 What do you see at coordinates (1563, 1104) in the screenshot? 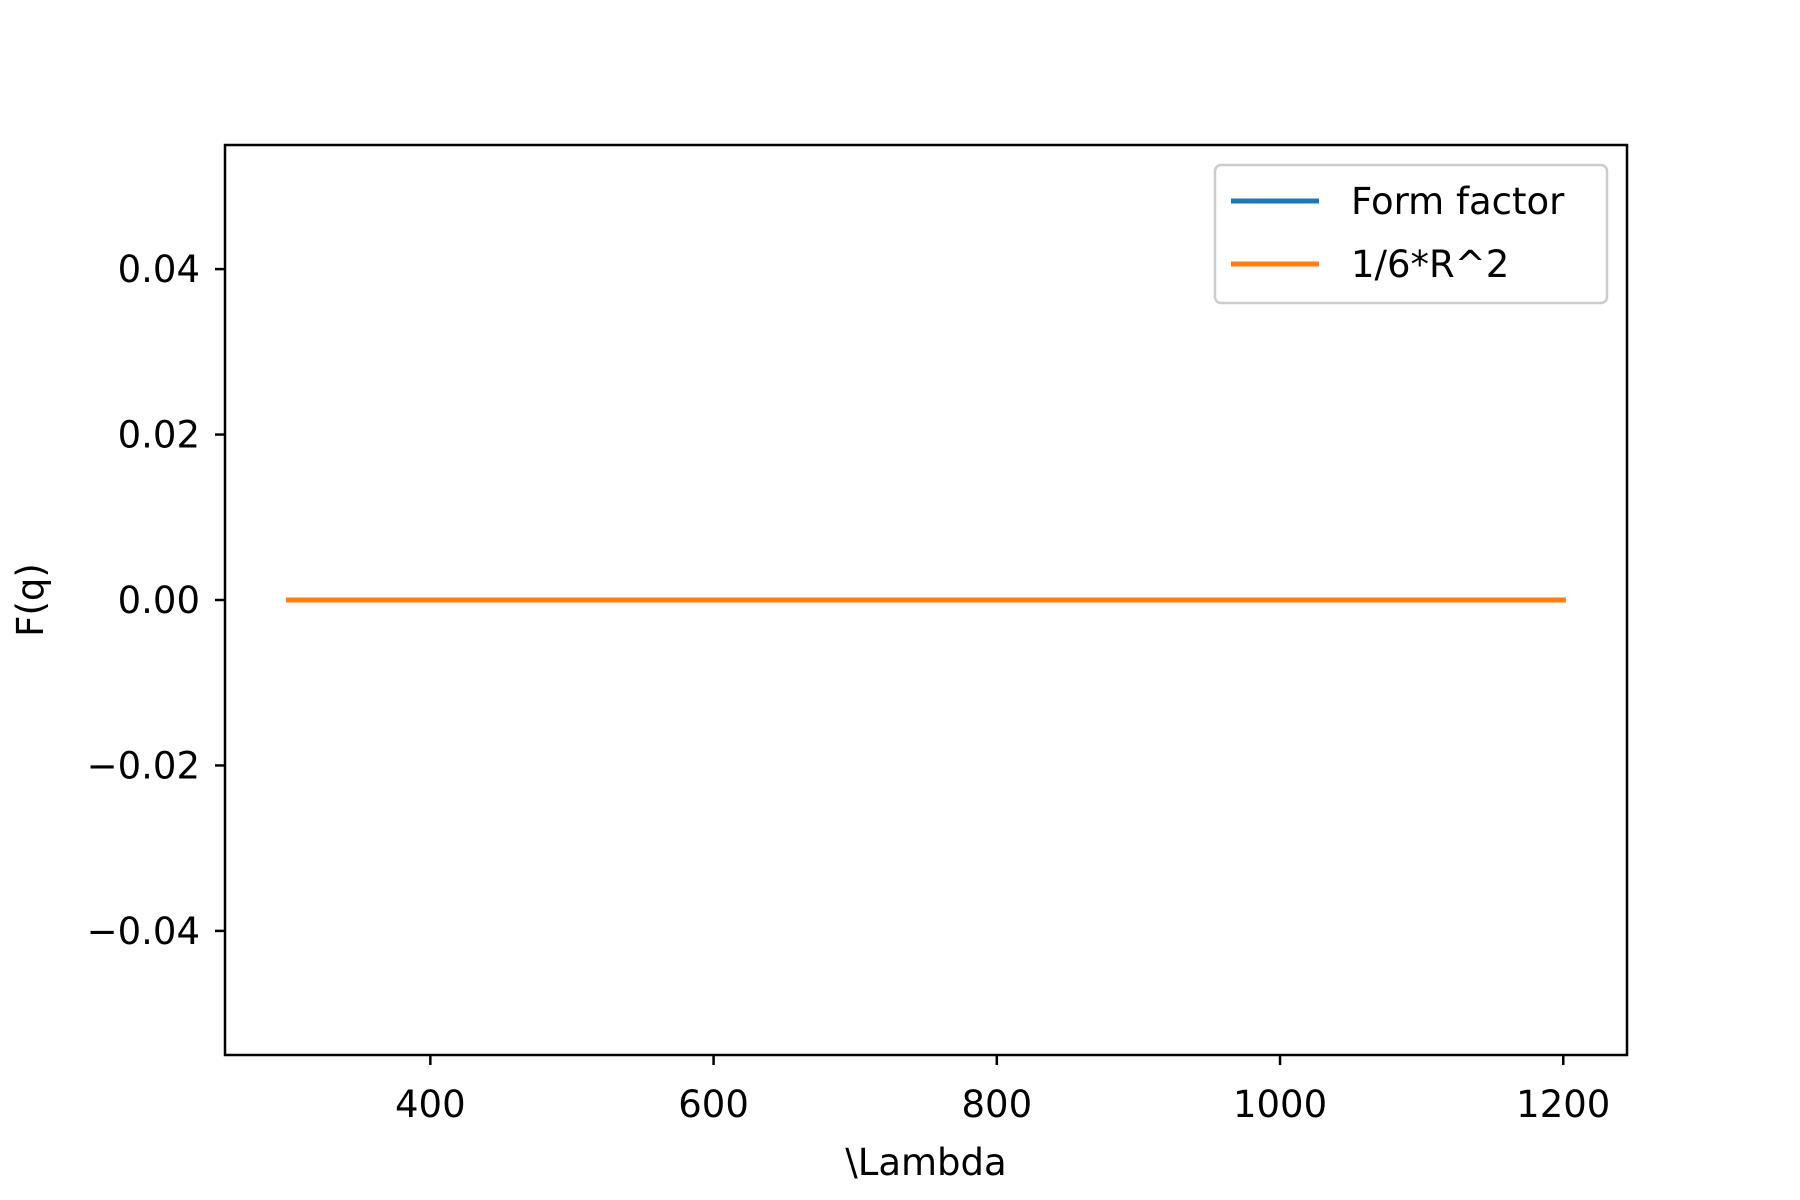
I see `x-tick-label: 1200` at bounding box center [1563, 1104].